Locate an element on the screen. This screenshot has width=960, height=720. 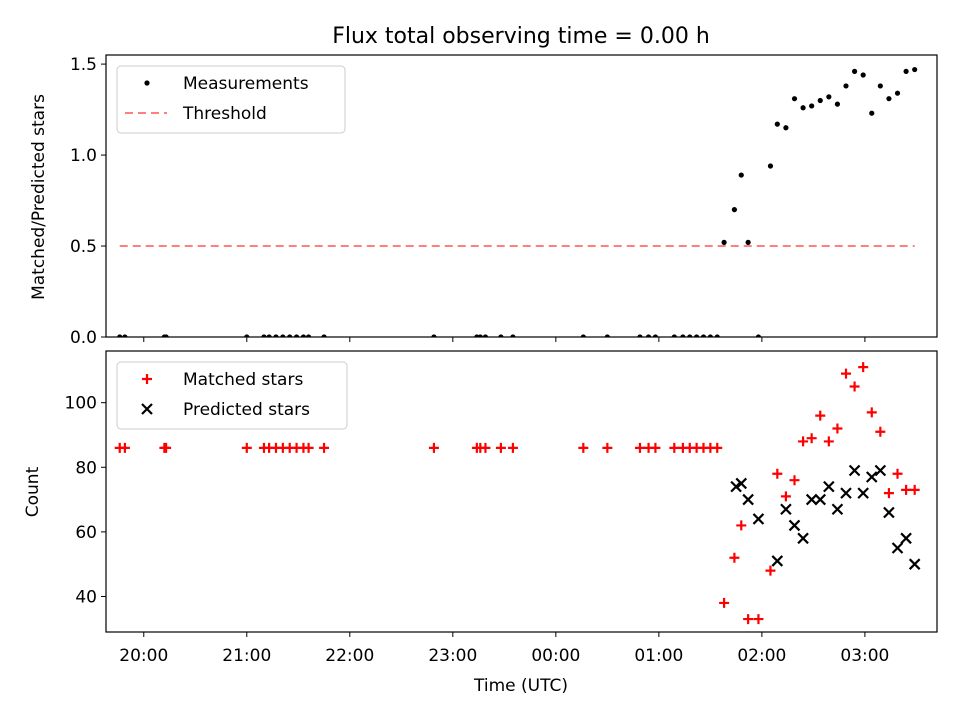
x-tick-label: 02:00 is located at coordinates (761, 656).